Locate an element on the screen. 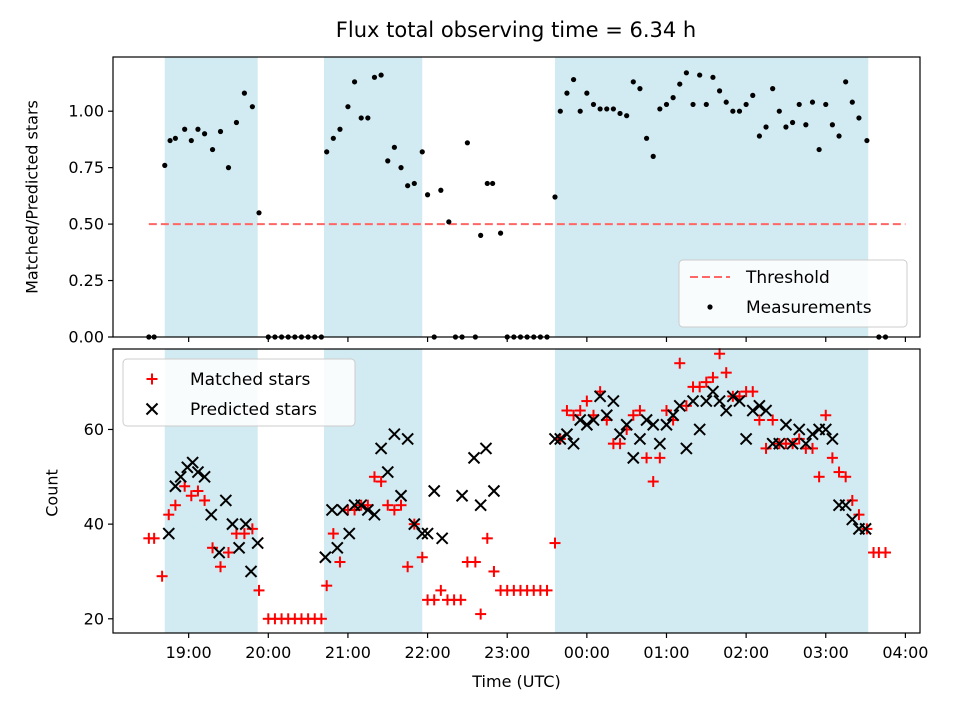  legend-measurements-label: Measurements is located at coordinates (809, 308).